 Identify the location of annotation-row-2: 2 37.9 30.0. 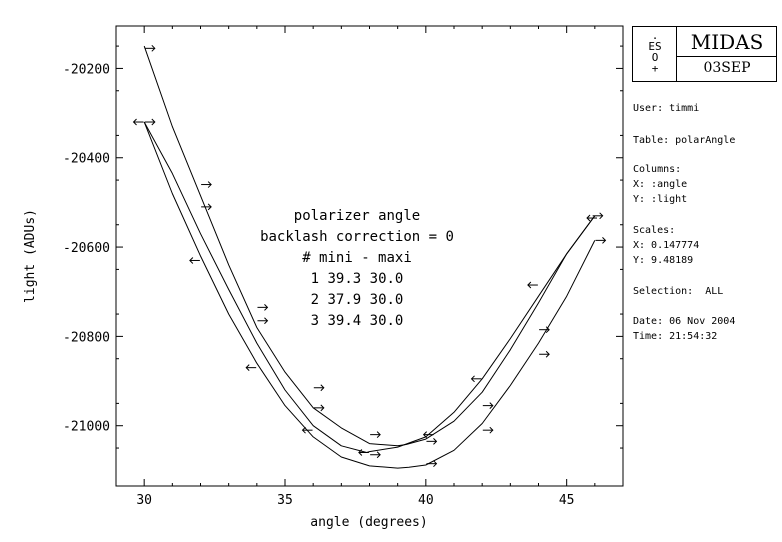
(357, 300).